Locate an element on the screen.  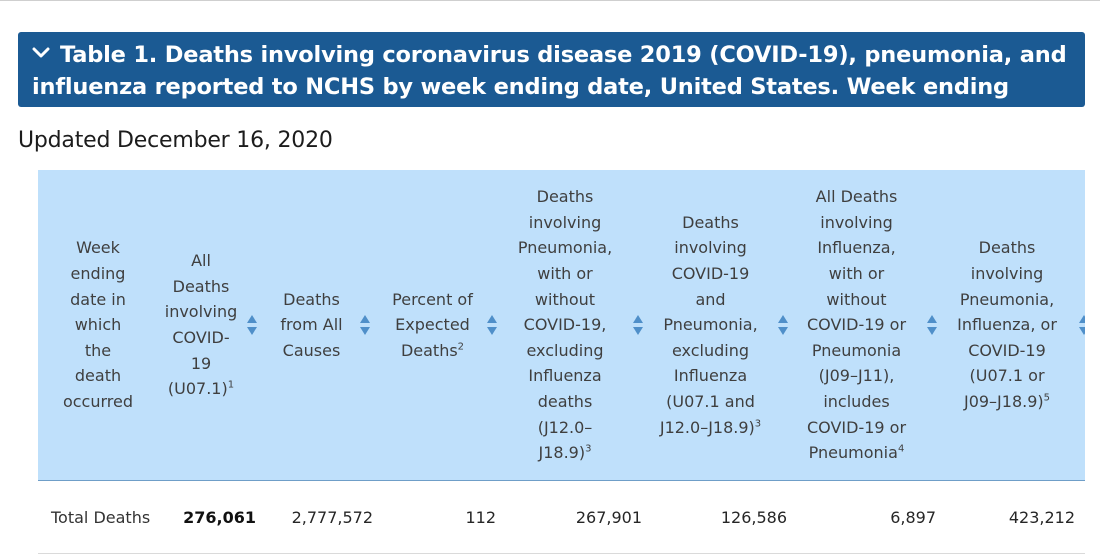
col-header-covid-deaths: All Deaths involving COVID-19 (U07.1)1 is located at coordinates (212, 325).